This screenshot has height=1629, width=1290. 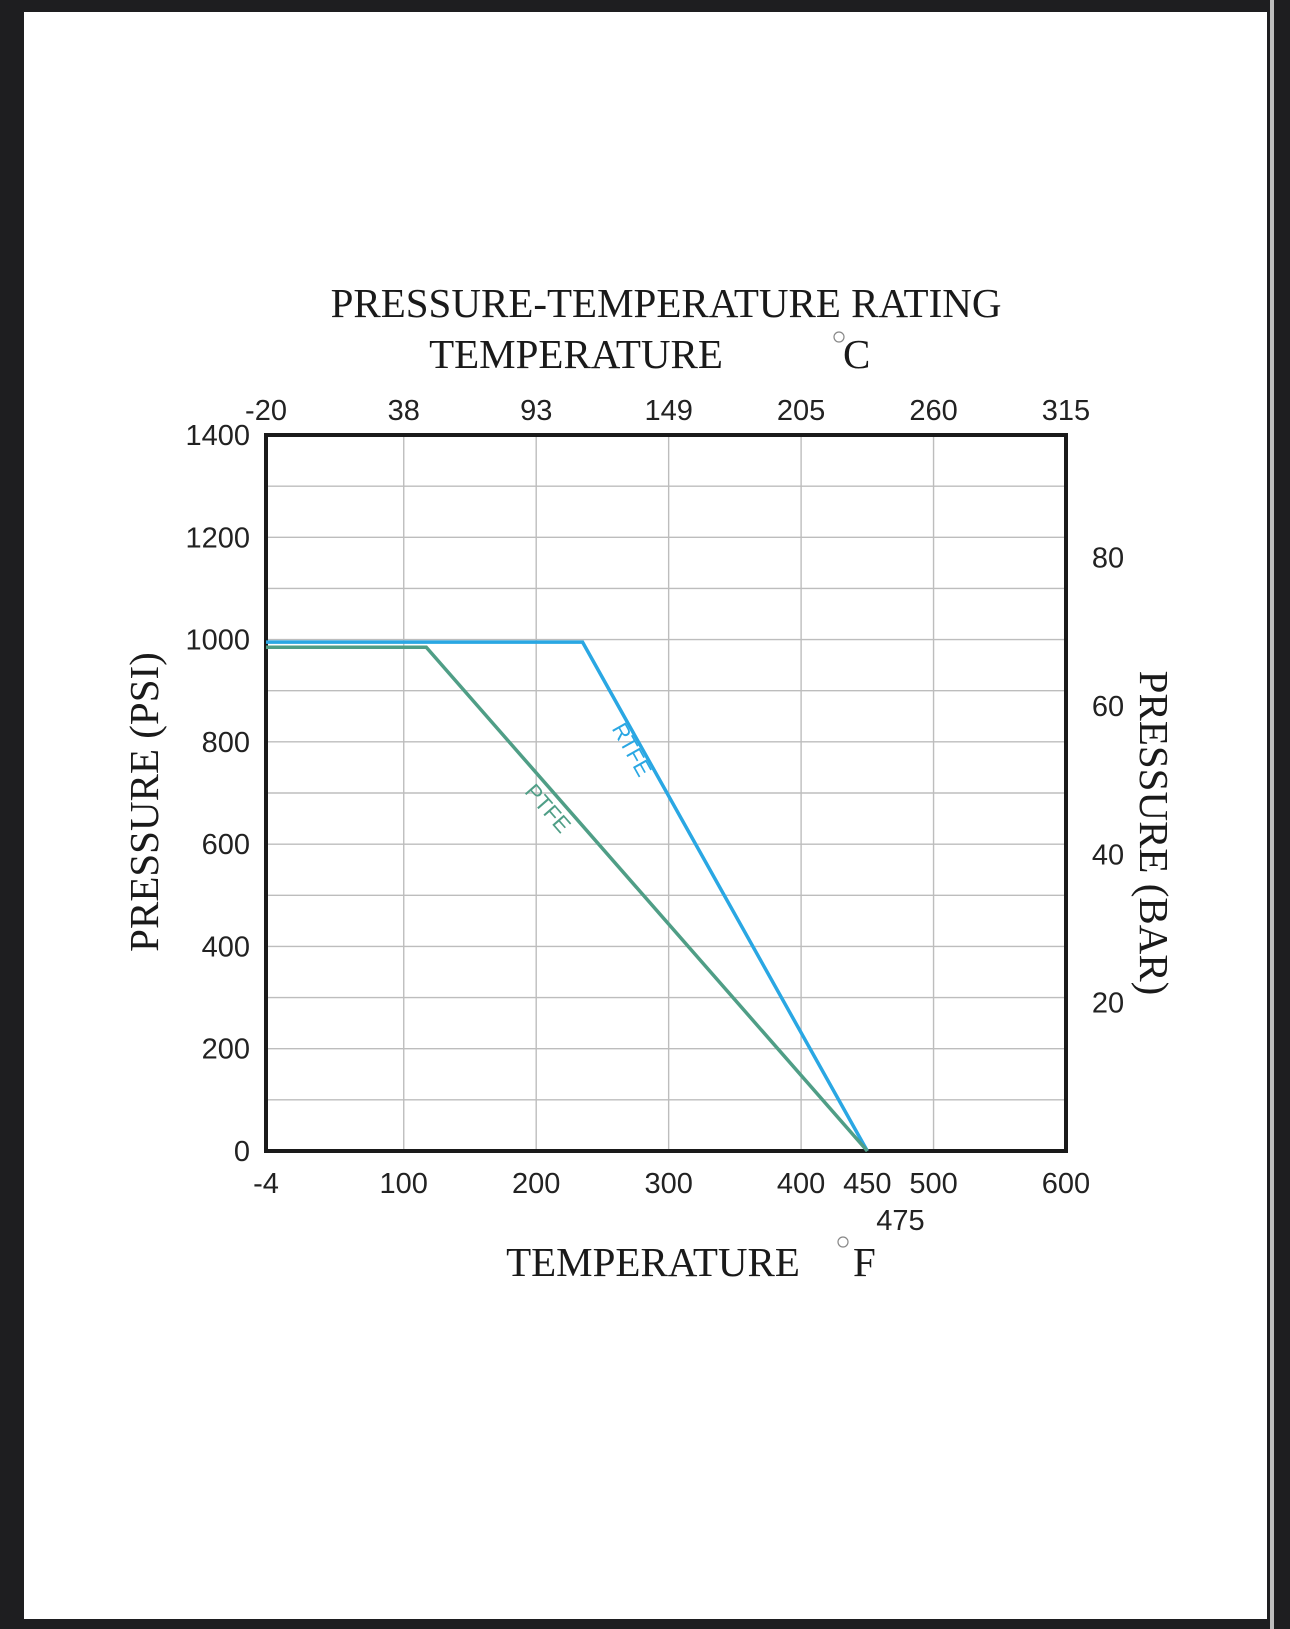 What do you see at coordinates (242, 1152) in the screenshot?
I see `y-tick-label: 0` at bounding box center [242, 1152].